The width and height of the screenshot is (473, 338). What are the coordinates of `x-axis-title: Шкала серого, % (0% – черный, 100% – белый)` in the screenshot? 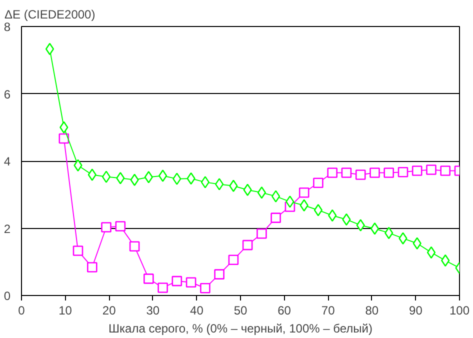 It's located at (240, 329).